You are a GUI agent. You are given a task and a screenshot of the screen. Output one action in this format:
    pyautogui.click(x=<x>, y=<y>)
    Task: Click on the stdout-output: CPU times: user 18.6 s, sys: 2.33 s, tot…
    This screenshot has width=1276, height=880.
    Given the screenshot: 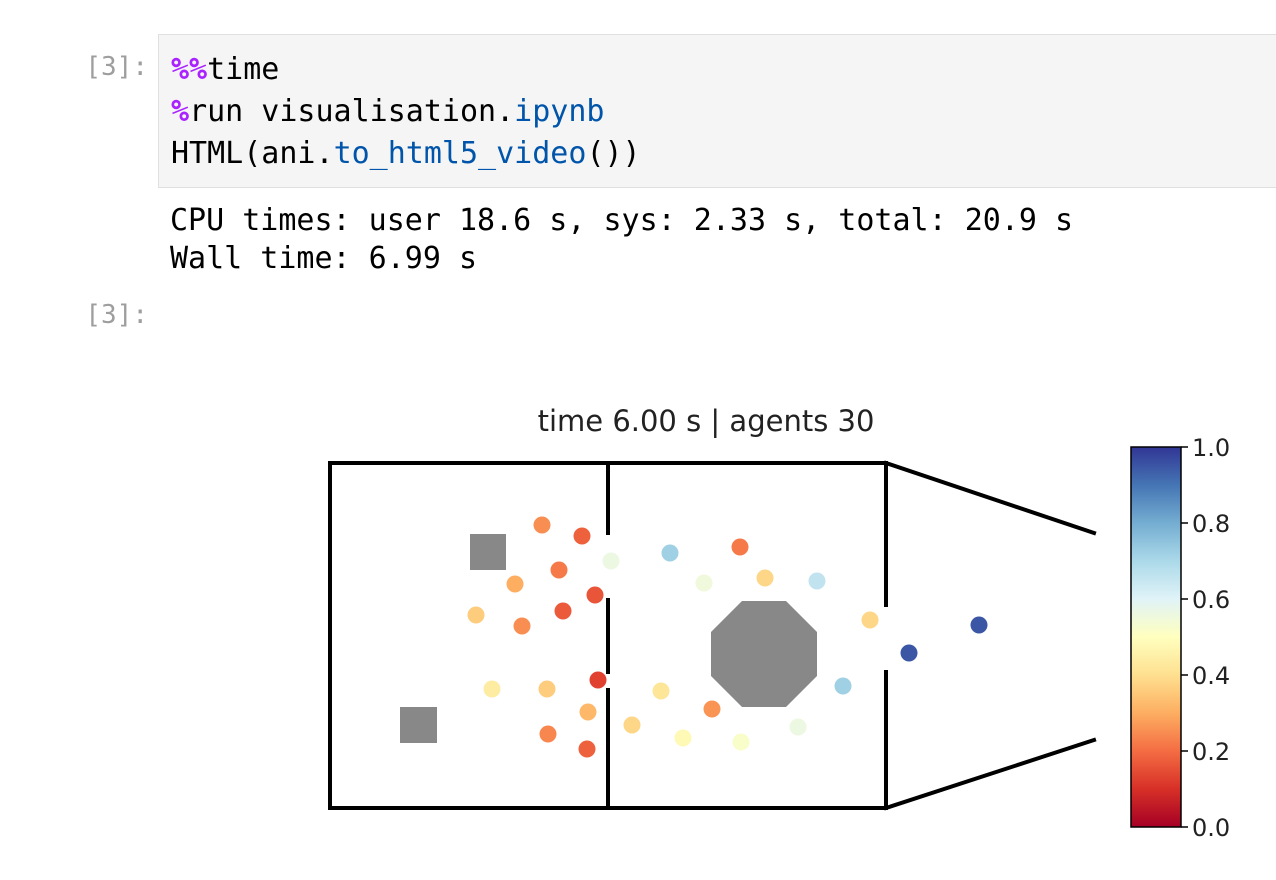 What is the action you would take?
    pyautogui.click(x=621, y=240)
    